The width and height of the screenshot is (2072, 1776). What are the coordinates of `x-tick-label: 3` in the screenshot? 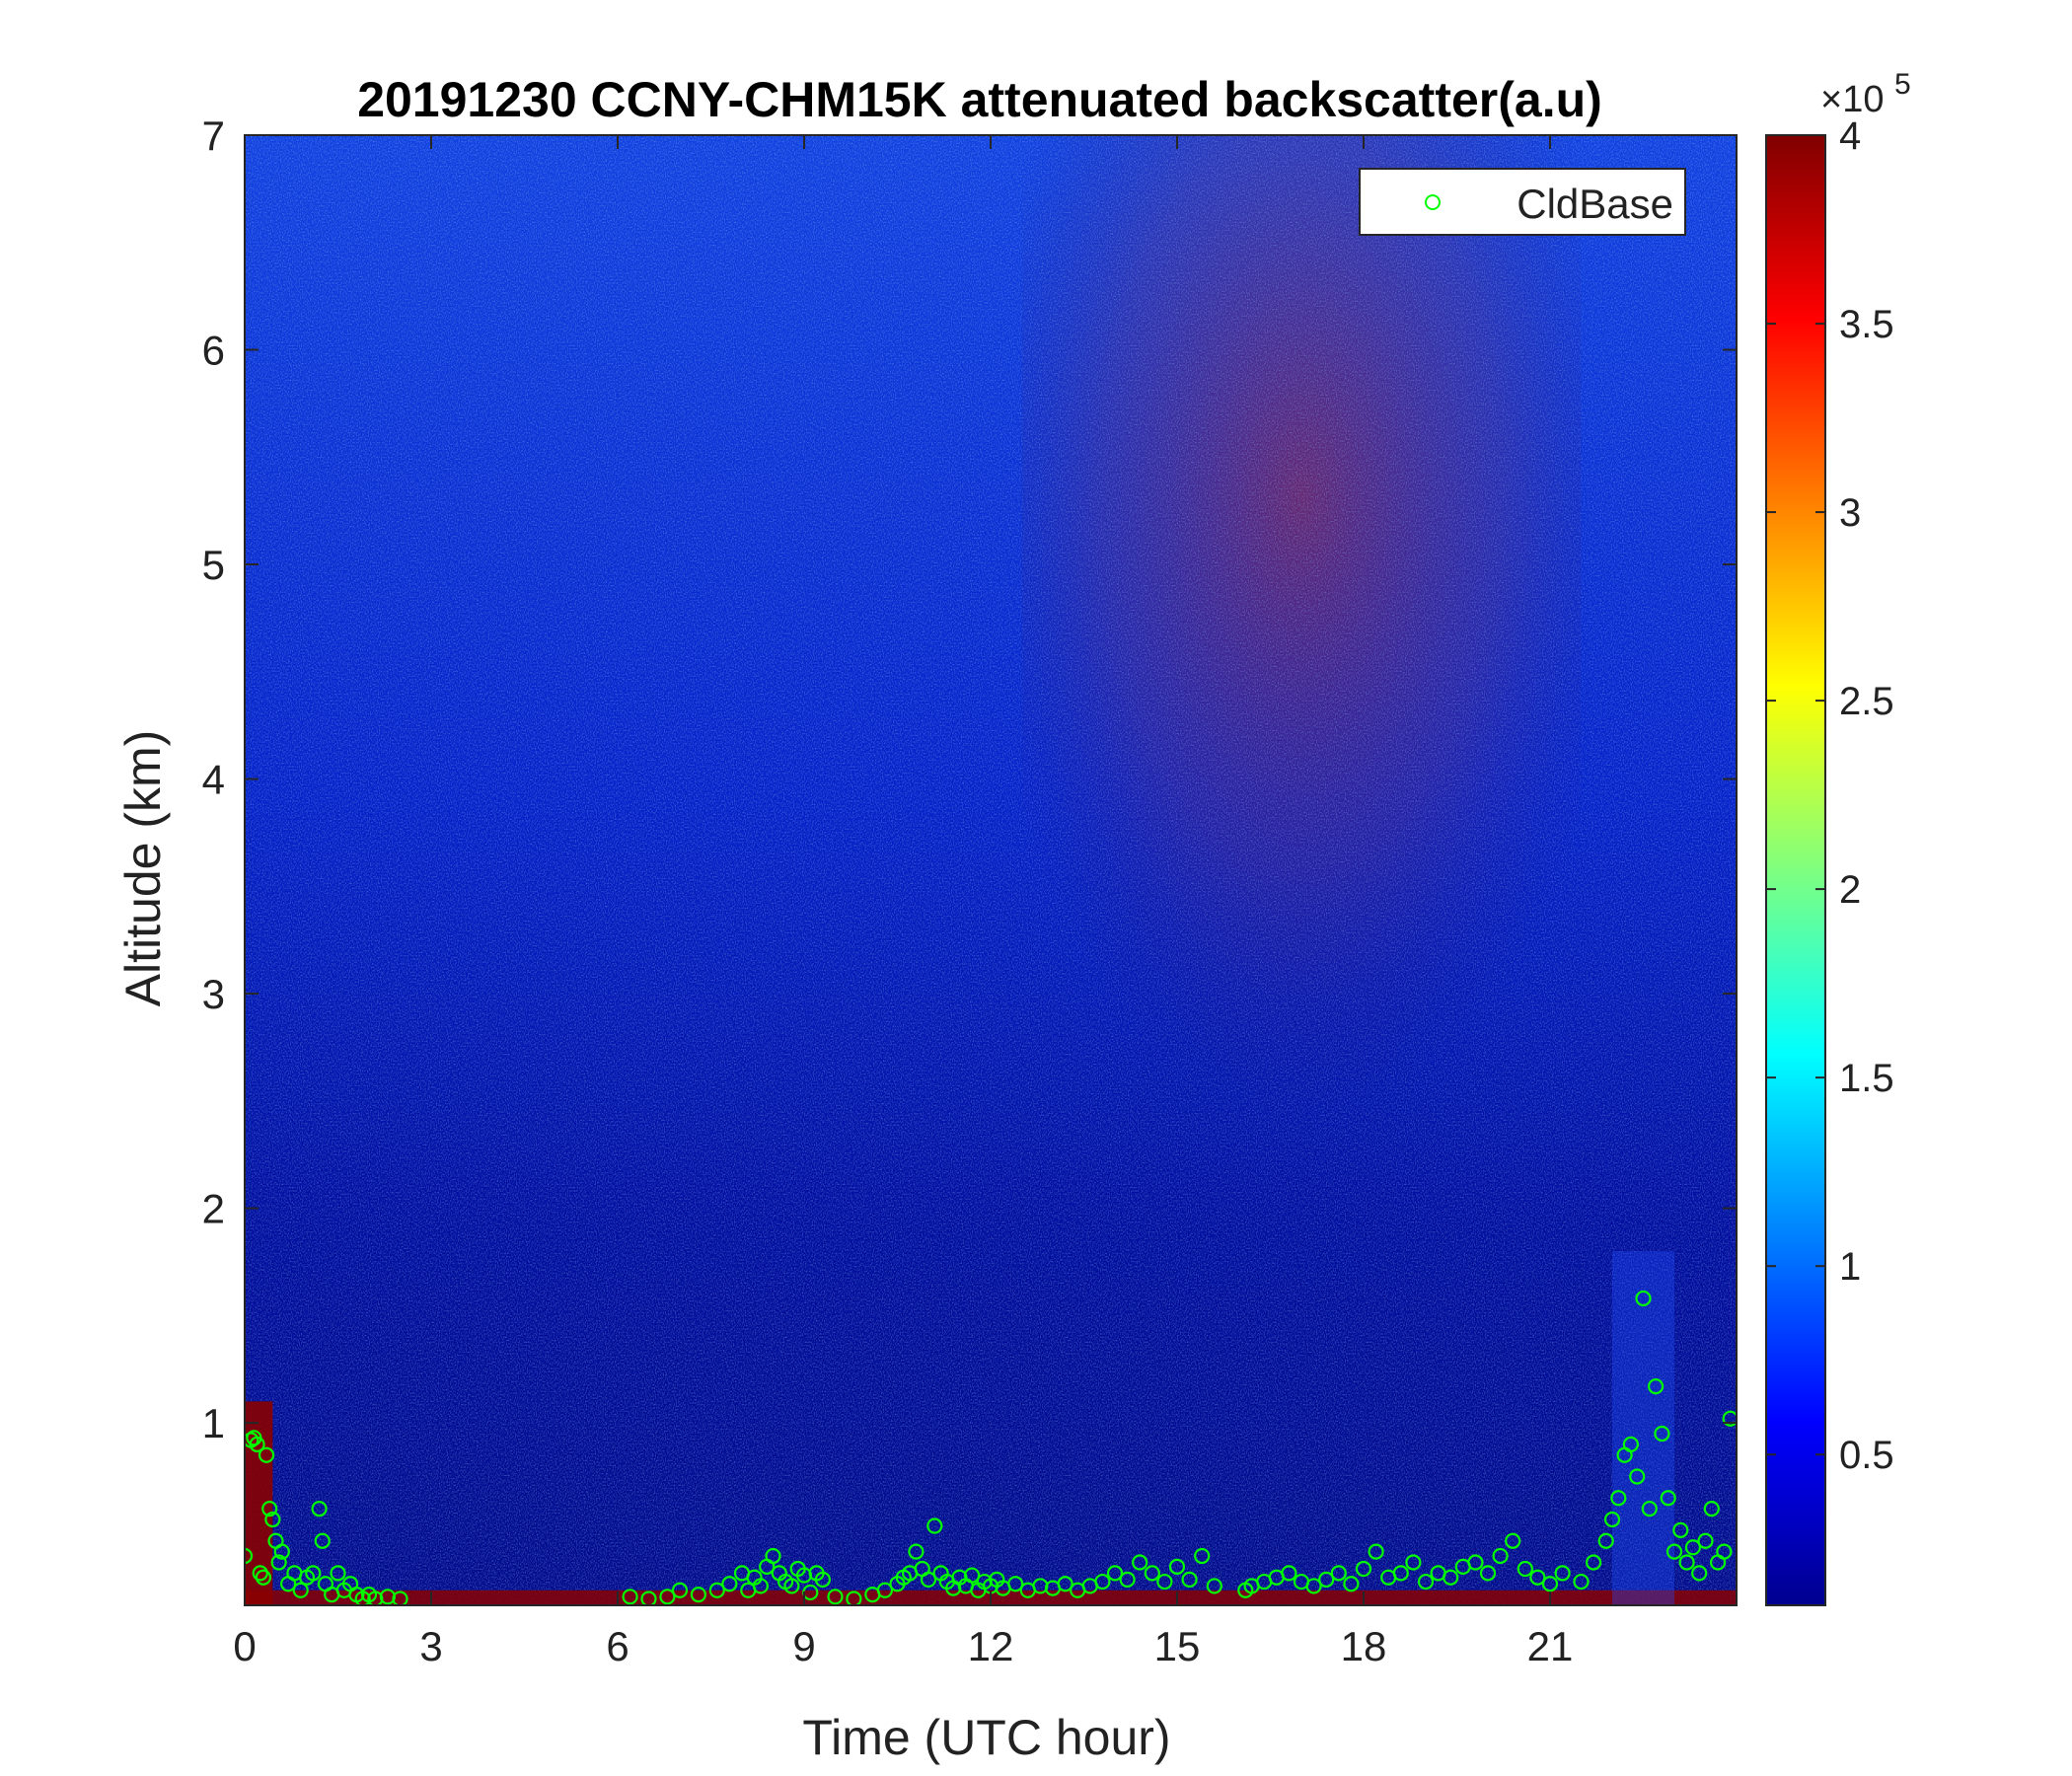 It's located at (431, 1646).